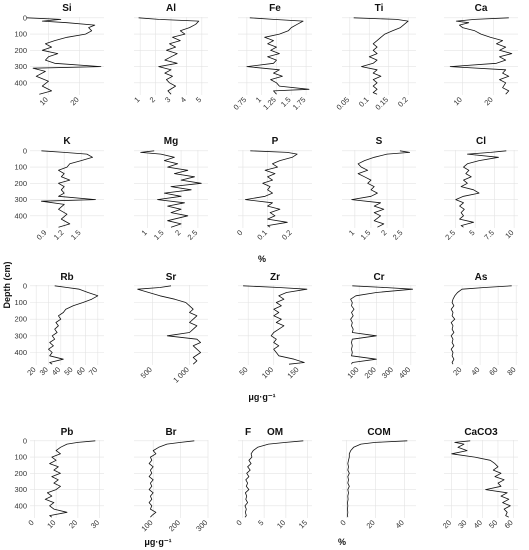  I want to click on value-tick-label: 70, so click(93, 371).